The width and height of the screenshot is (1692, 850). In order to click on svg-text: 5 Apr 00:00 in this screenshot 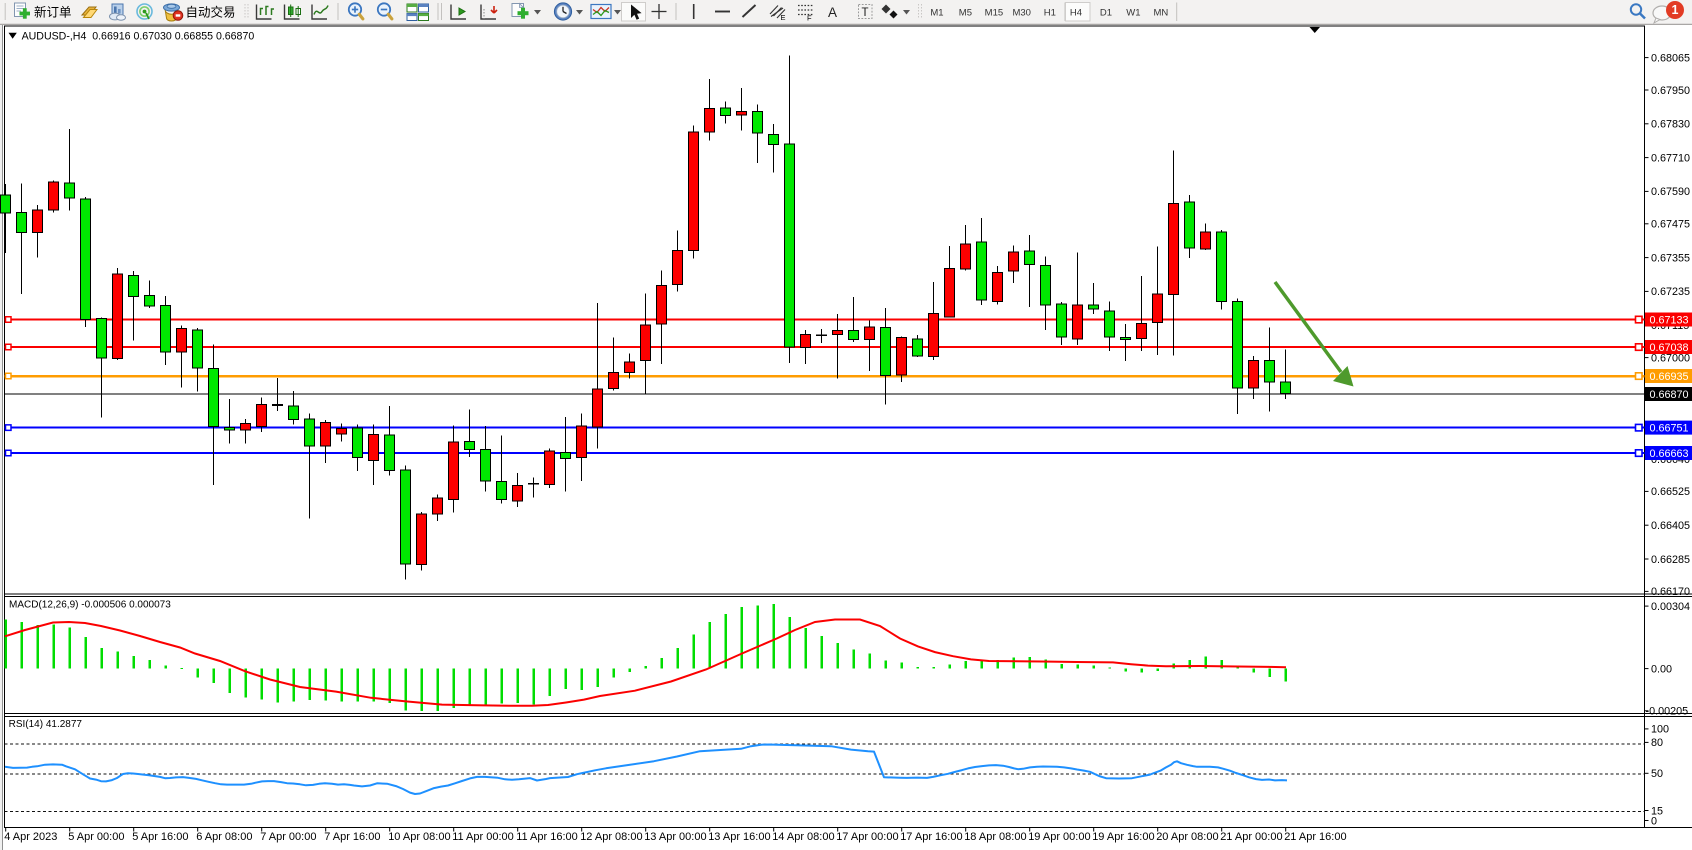, I will do `click(96, 837)`.